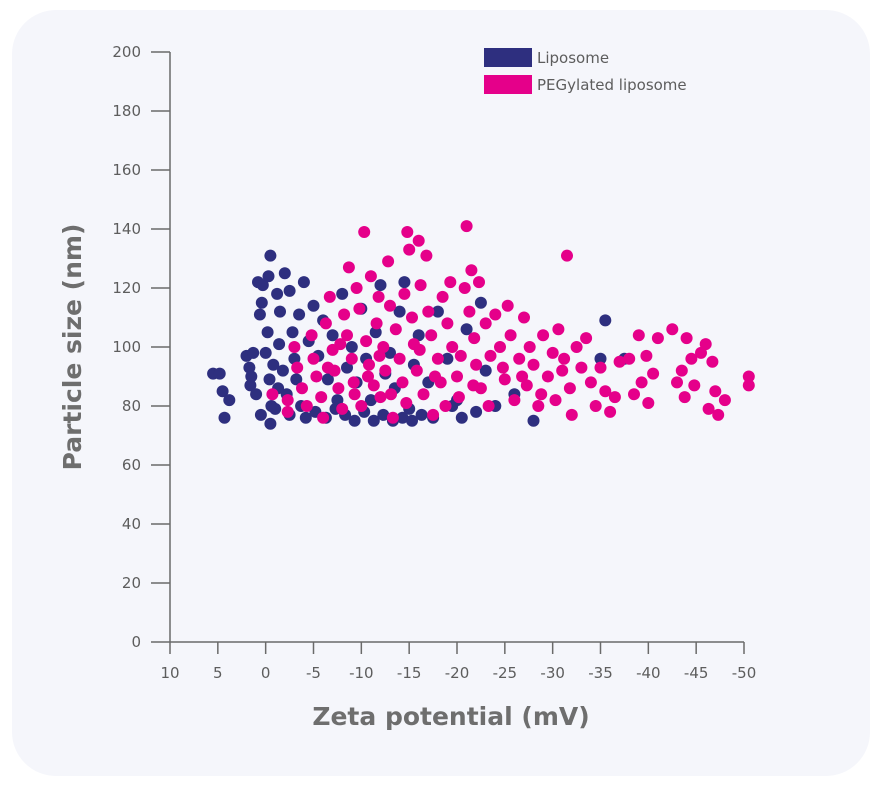  Describe the element at coordinates (126, 52) in the screenshot. I see `y-tick-label: 200` at that location.